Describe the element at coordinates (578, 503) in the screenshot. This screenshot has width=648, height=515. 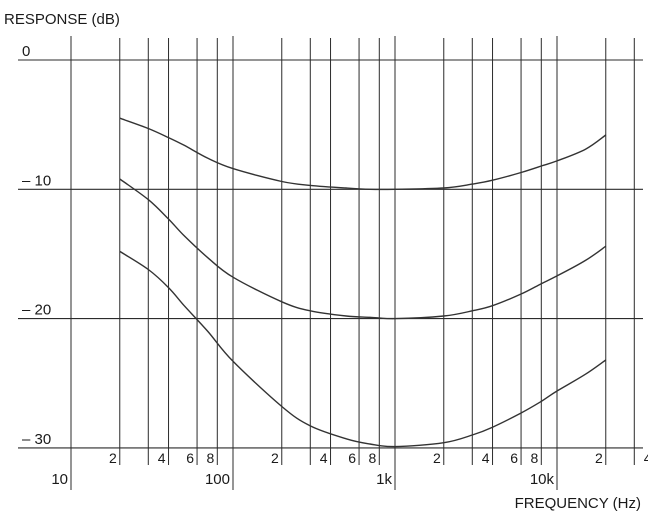
I see `x-axis-title: FREQUENCY (Hz)` at that location.